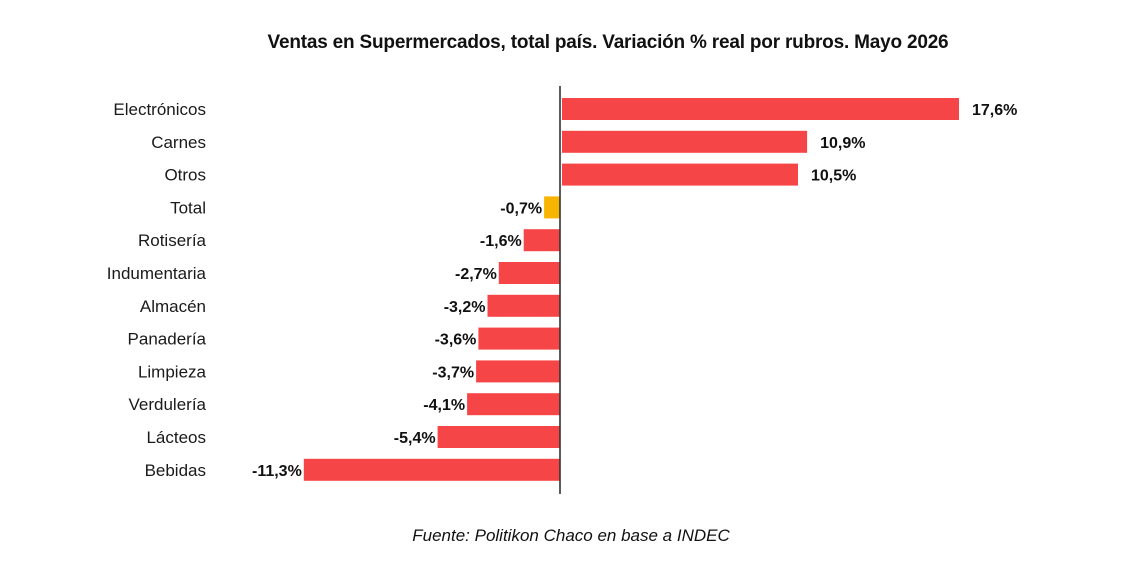 The image size is (1136, 571). Describe the element at coordinates (571, 535) in the screenshot. I see `source-note: Fuente: Politikon Chaco en base a INDEC` at that location.